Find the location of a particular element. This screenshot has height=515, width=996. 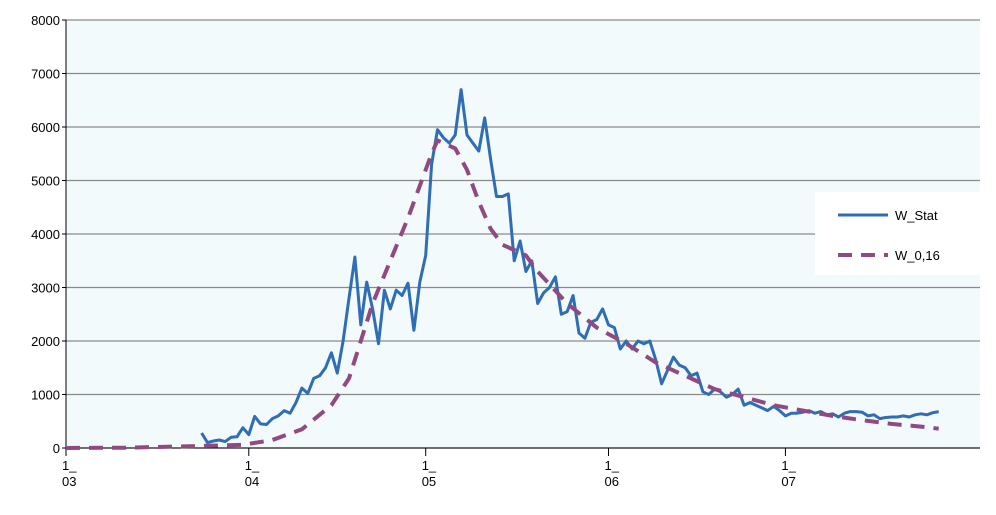

y-tick-label: 2000 is located at coordinates (45, 341).